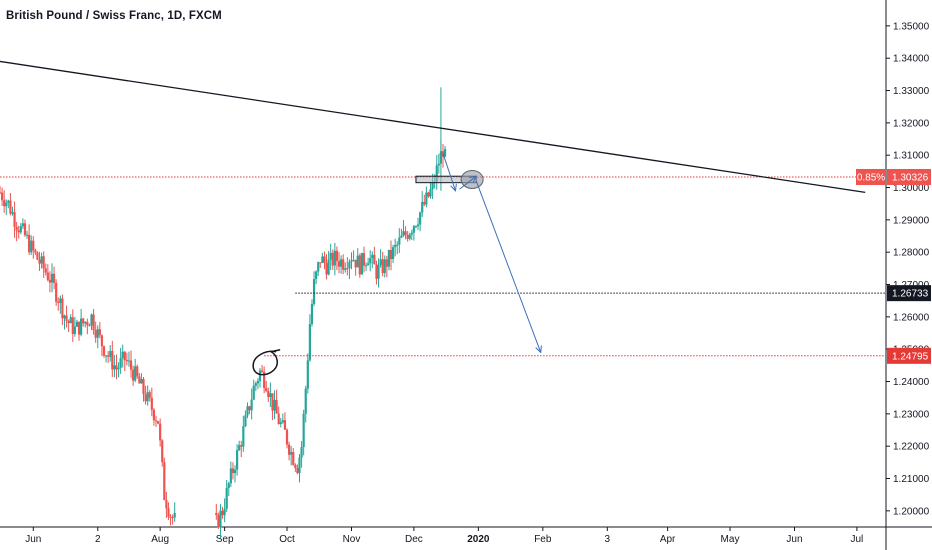  I want to click on x-tick-label: Feb, so click(543, 539).